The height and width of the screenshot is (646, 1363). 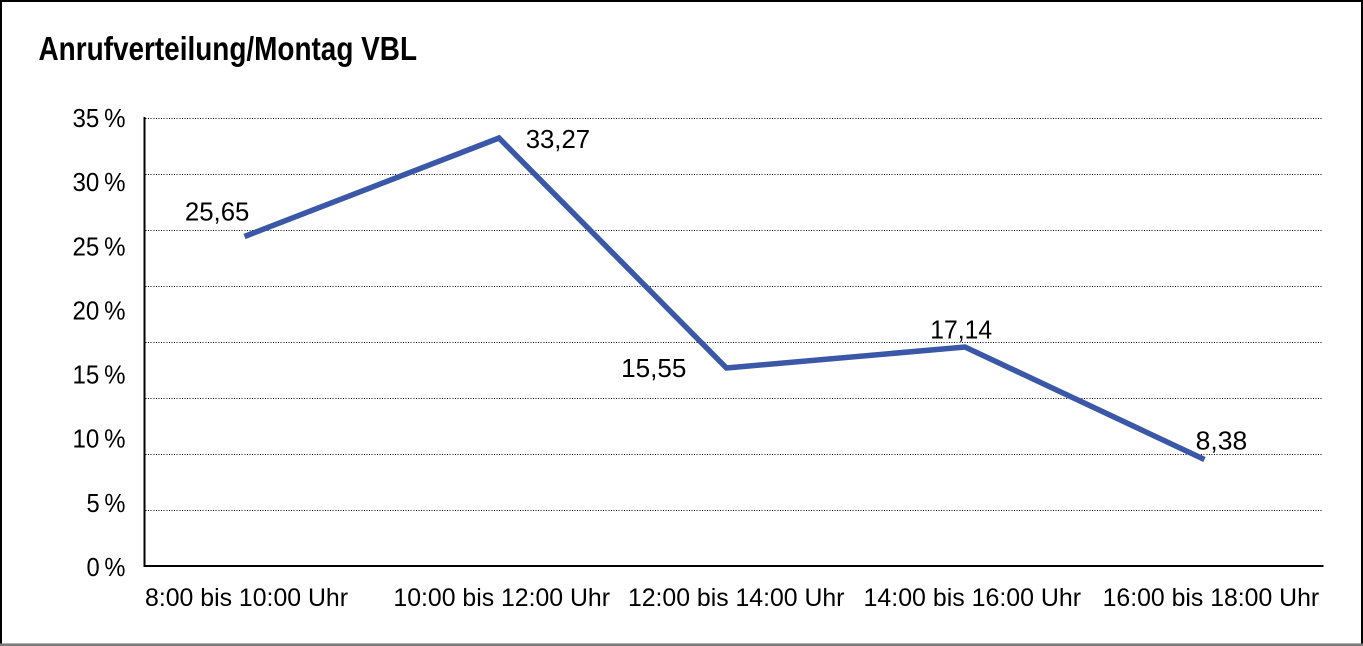 I want to click on svg-text: 8,38, so click(x=1222, y=441).